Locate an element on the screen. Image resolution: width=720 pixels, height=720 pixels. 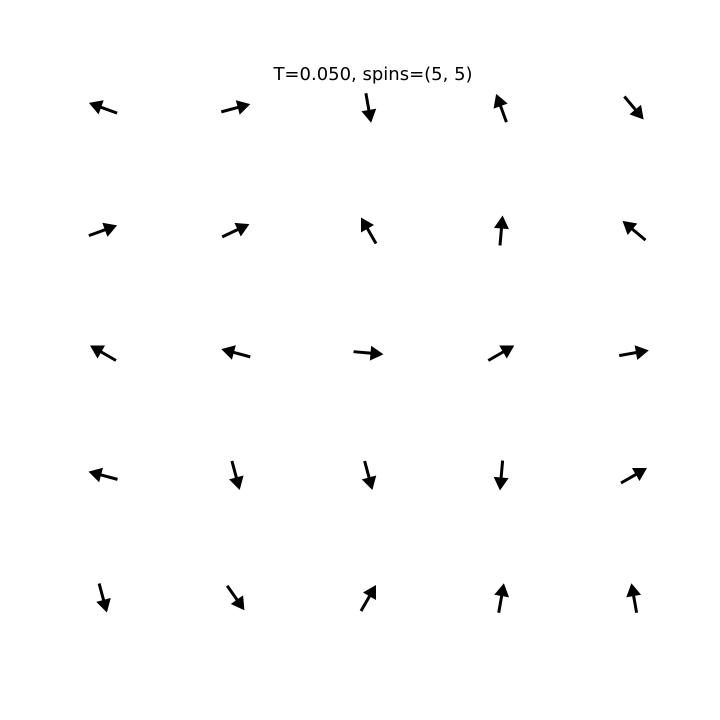
spin-arrow-r3-c1 is located at coordinates (235, 230).